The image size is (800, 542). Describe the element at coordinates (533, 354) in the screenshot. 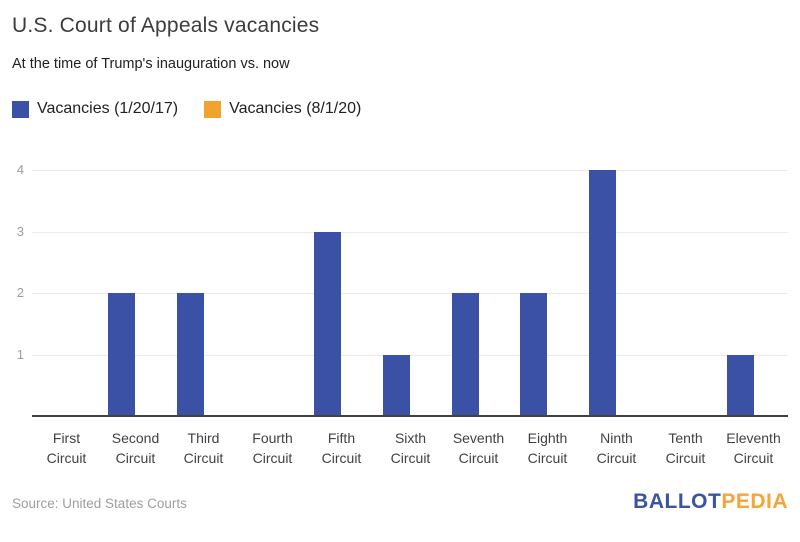

I see `bar-vacancies-1-20-17--eighth-circuit` at that location.